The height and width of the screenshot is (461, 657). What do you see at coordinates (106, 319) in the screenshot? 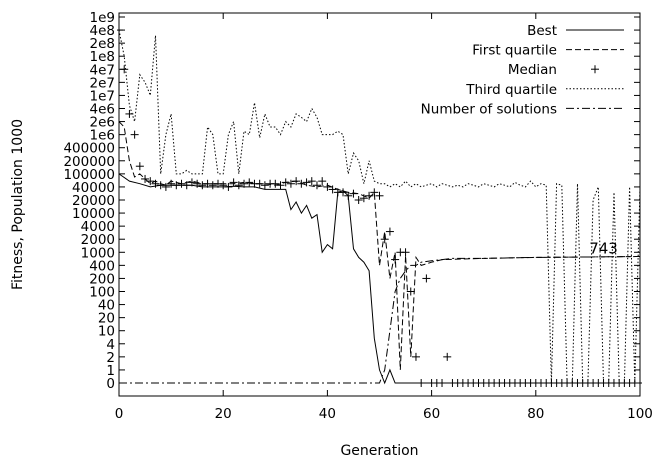
I see `y-tick-label: 20` at bounding box center [106, 319].